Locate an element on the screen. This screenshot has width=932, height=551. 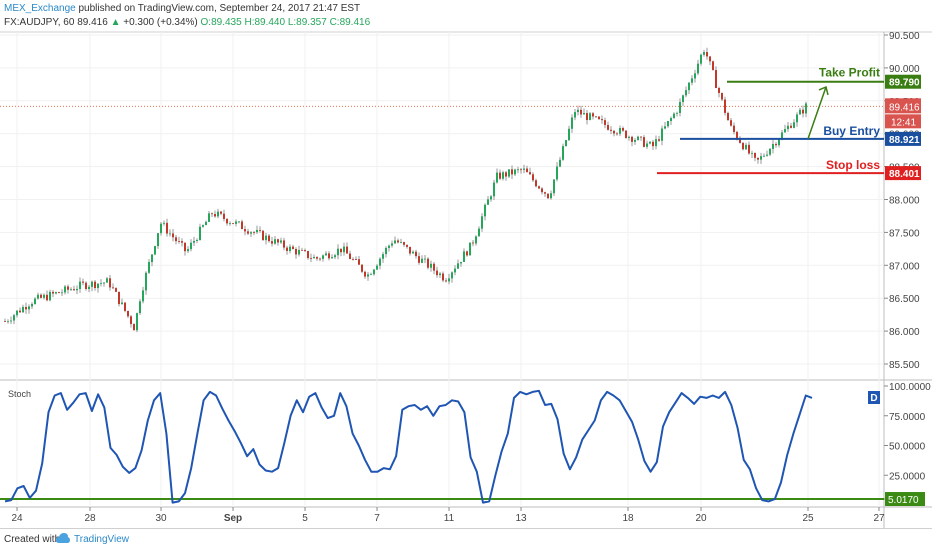
price-tick-label: 86.500 is located at coordinates (904, 299).